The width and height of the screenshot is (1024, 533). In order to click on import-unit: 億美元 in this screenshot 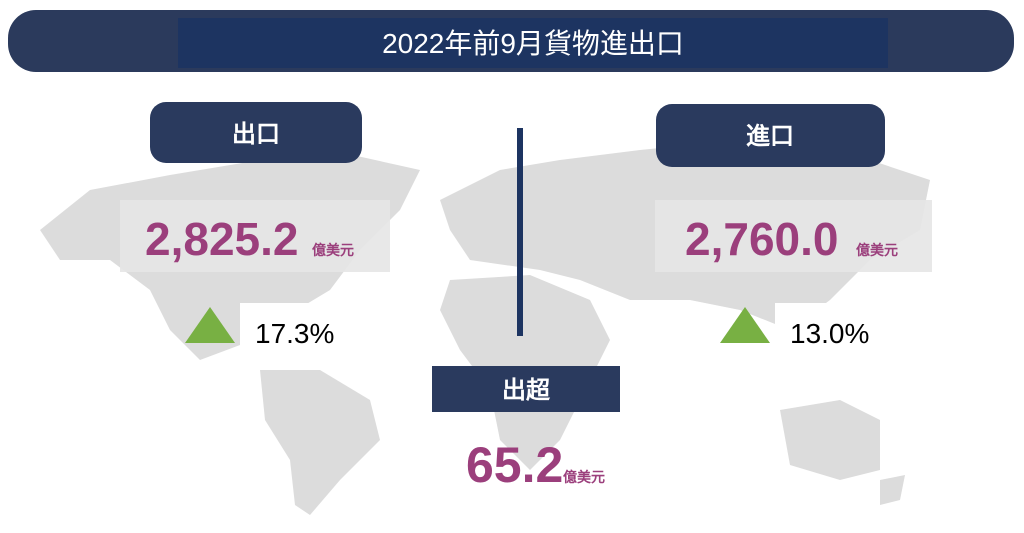, I will do `click(877, 250)`.